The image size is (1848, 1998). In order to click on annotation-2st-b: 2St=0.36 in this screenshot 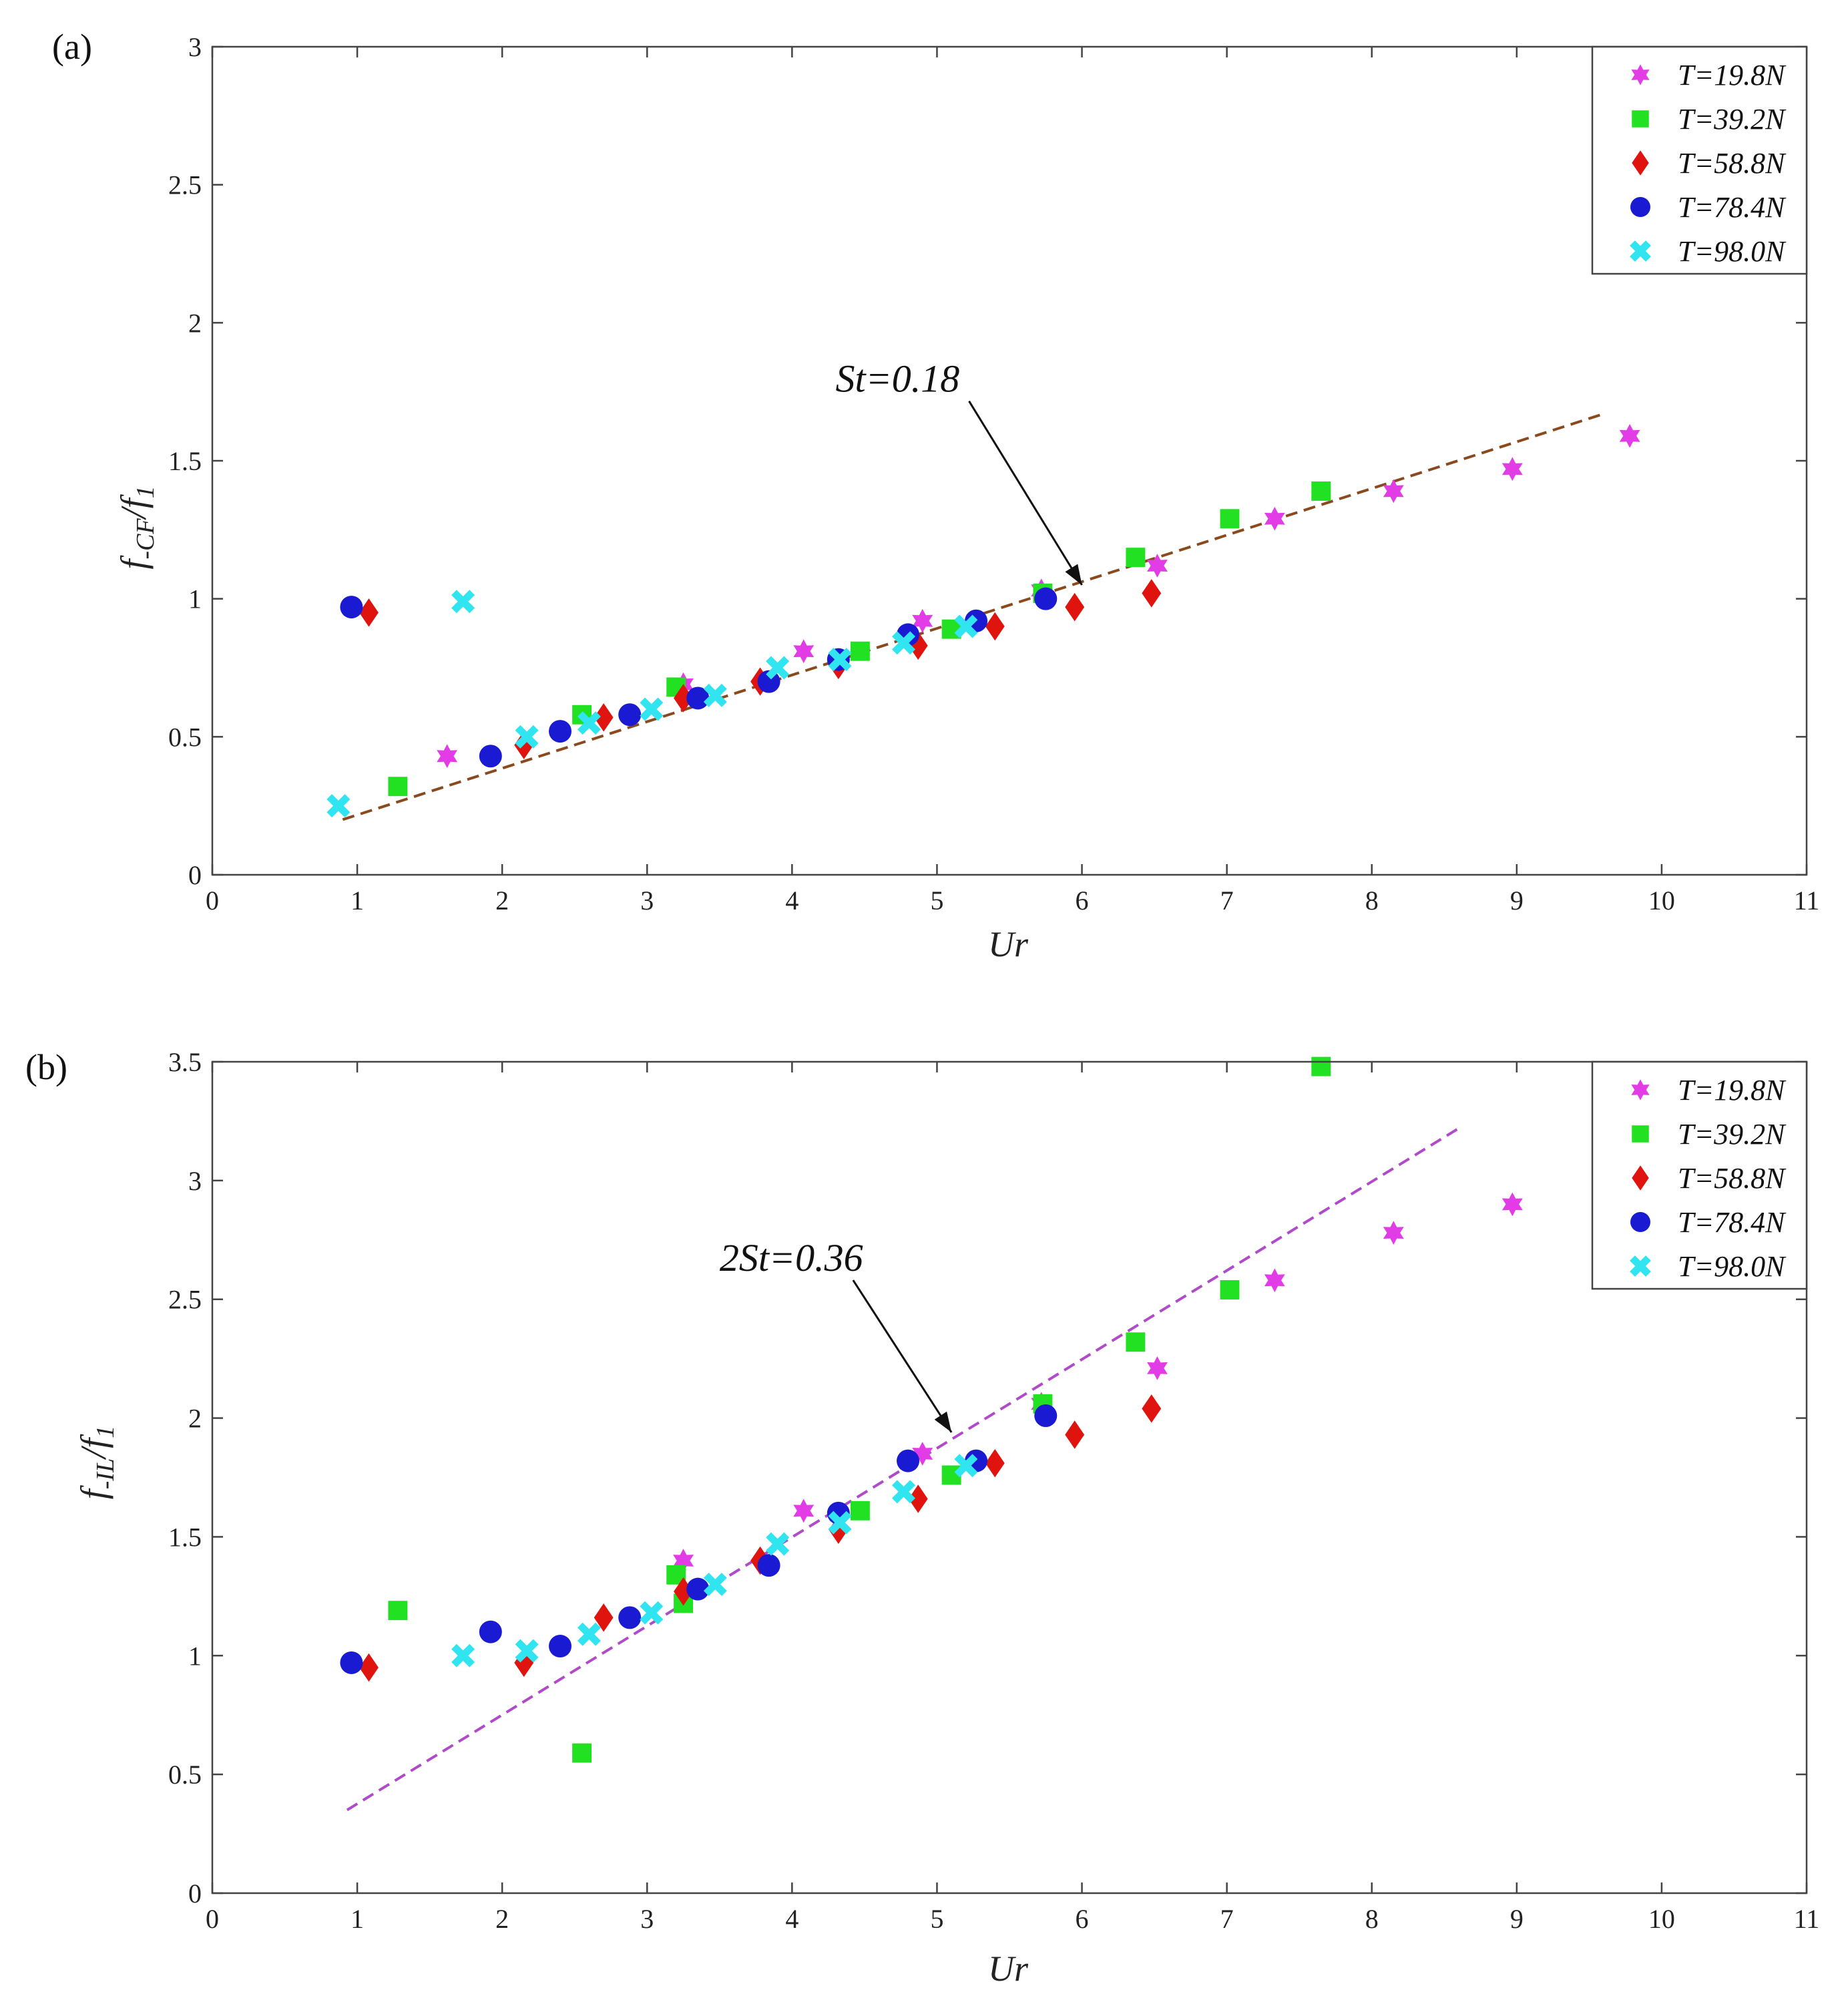, I will do `click(791, 1257)`.